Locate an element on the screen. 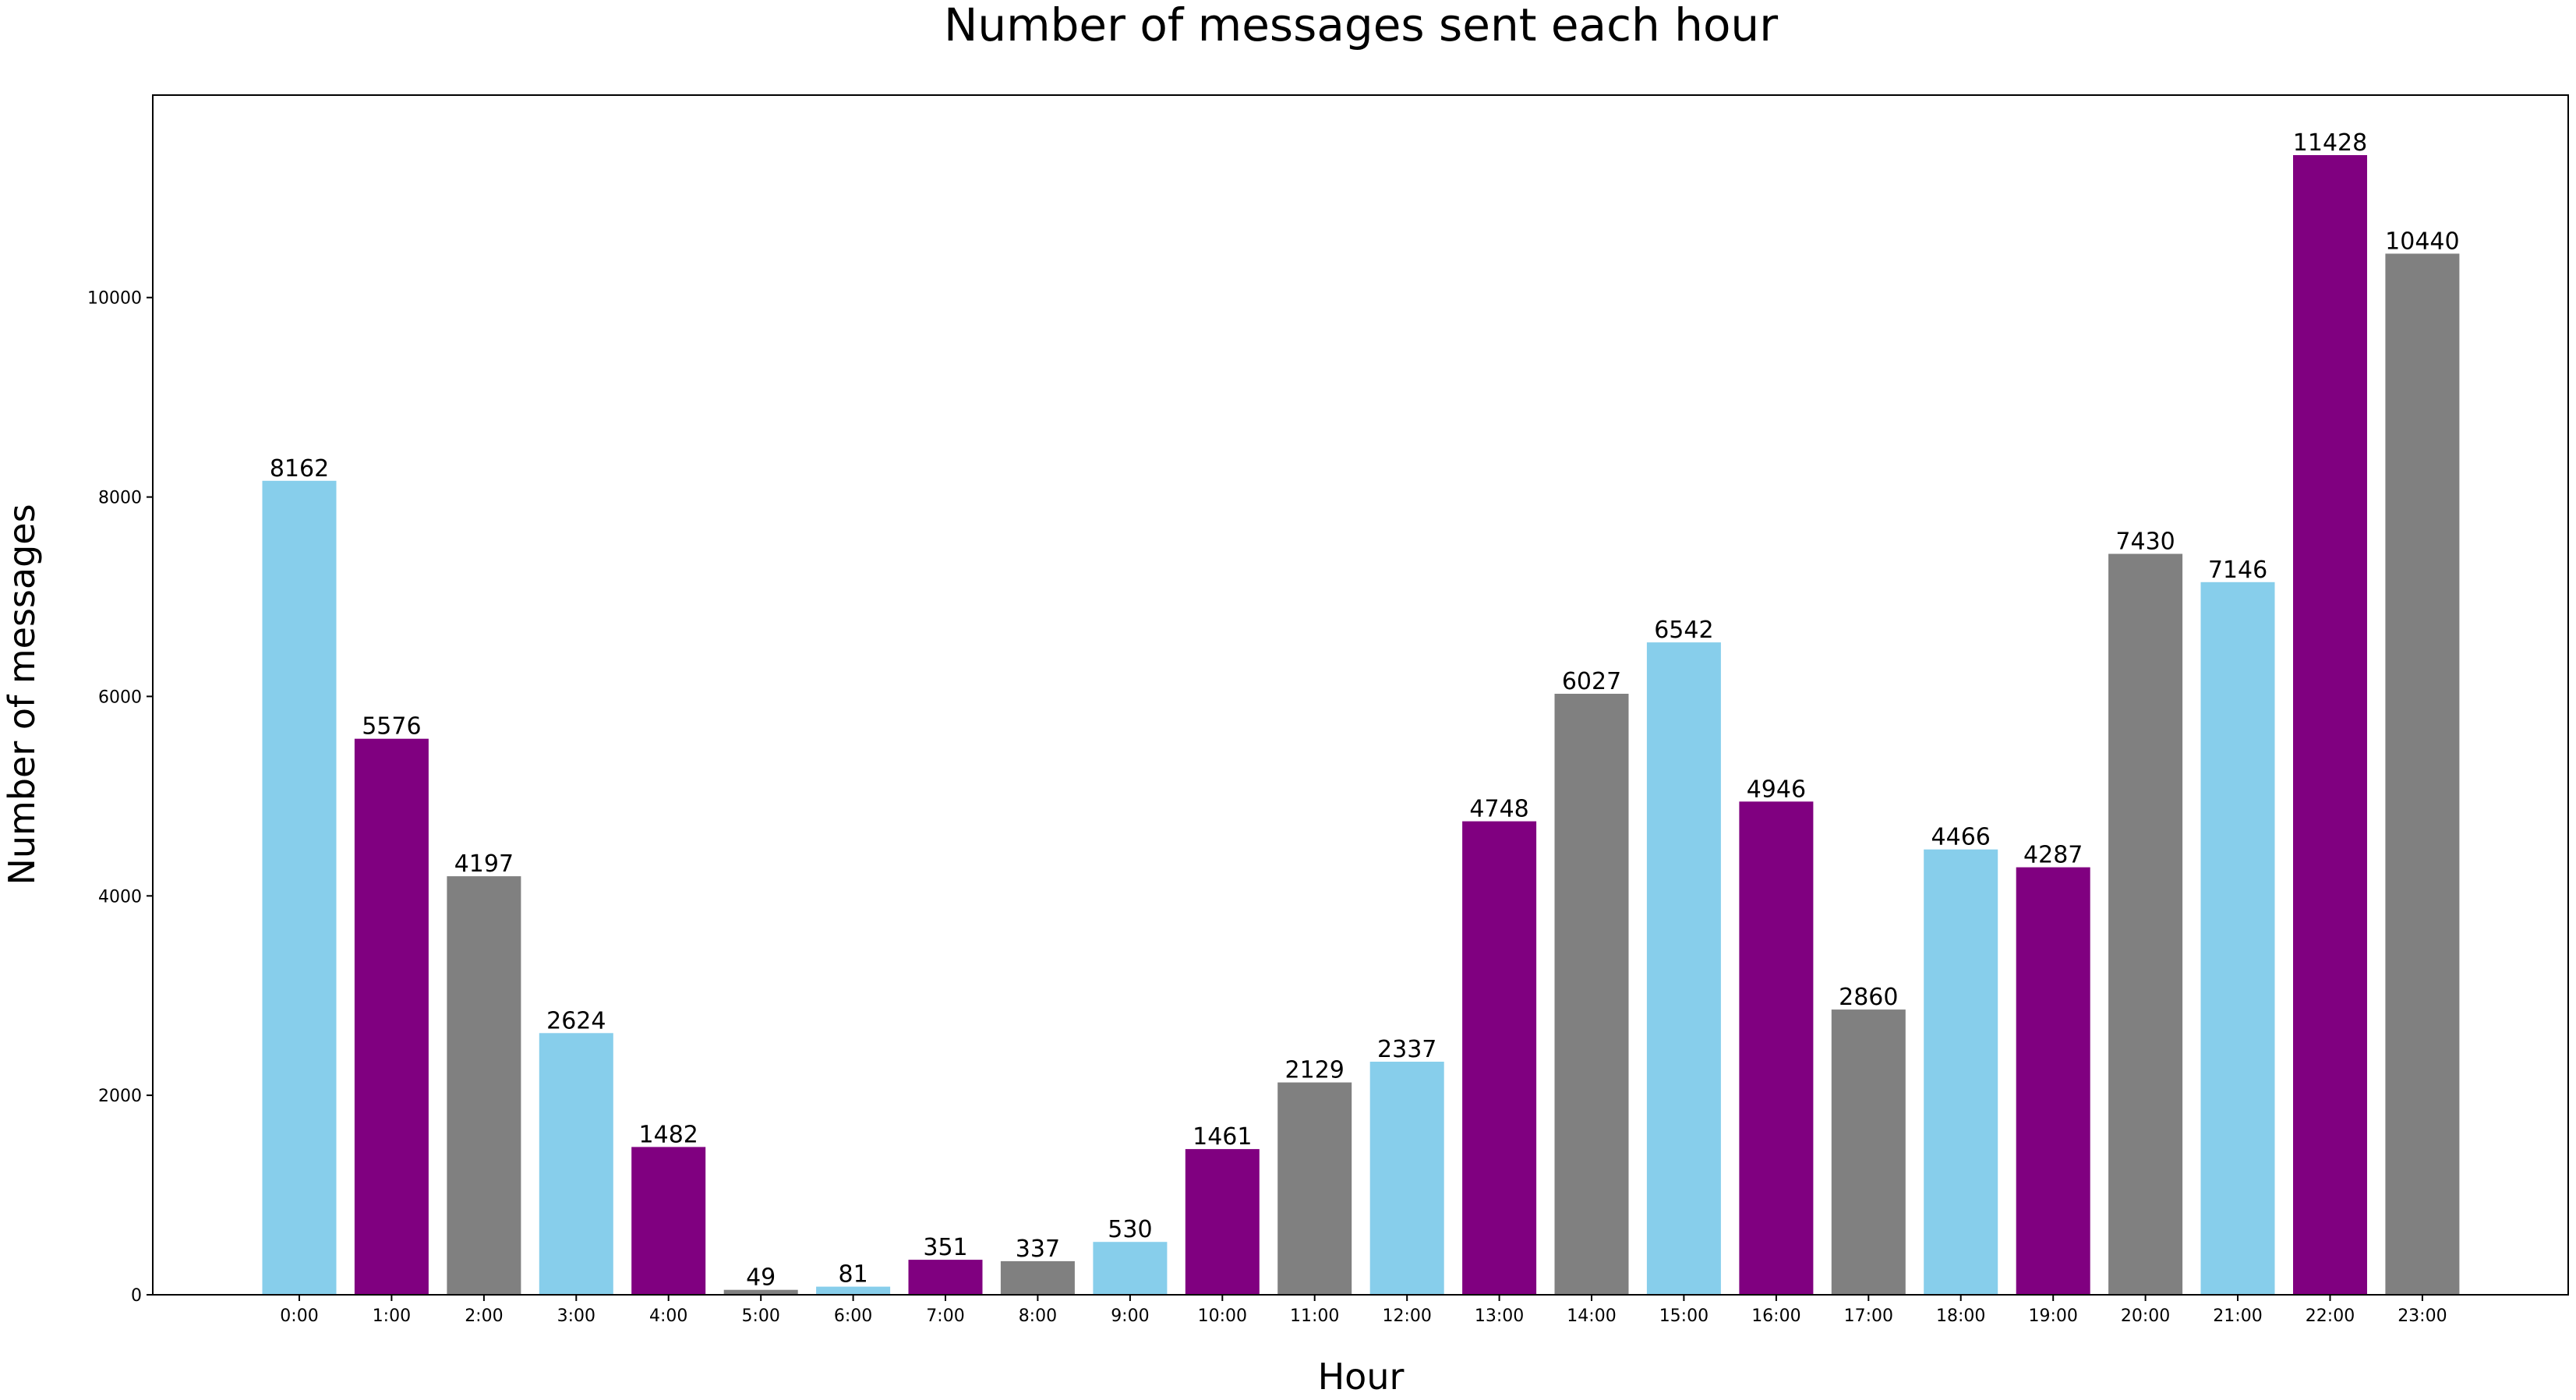 This screenshot has width=2576, height=1400. x-tick-label: 16:00 is located at coordinates (1775, 1316).